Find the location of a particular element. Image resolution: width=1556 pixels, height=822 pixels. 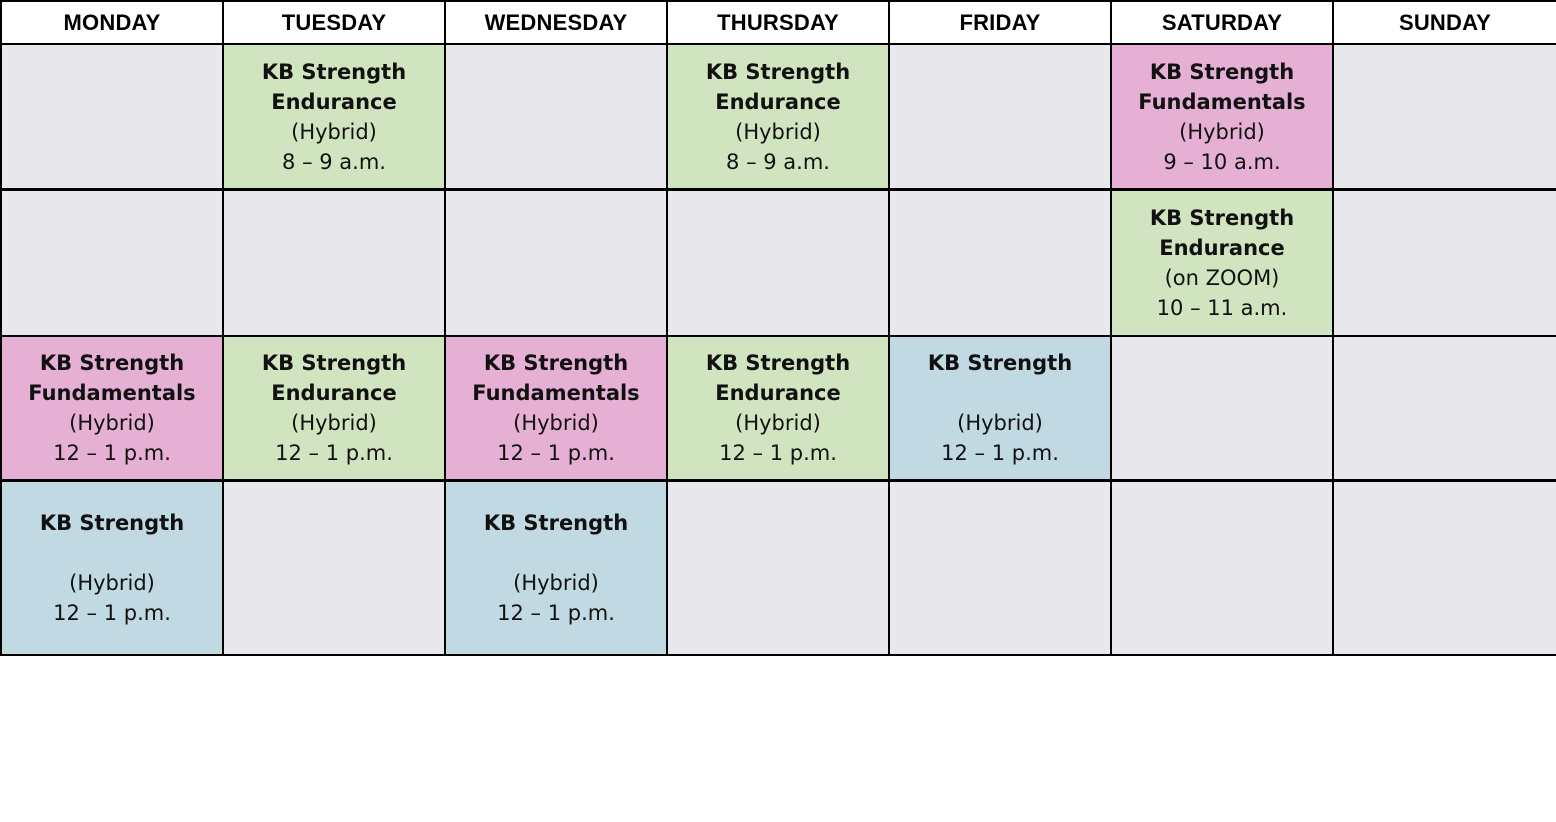

day-header-sunday: SUNDAY is located at coordinates (1445, 23).